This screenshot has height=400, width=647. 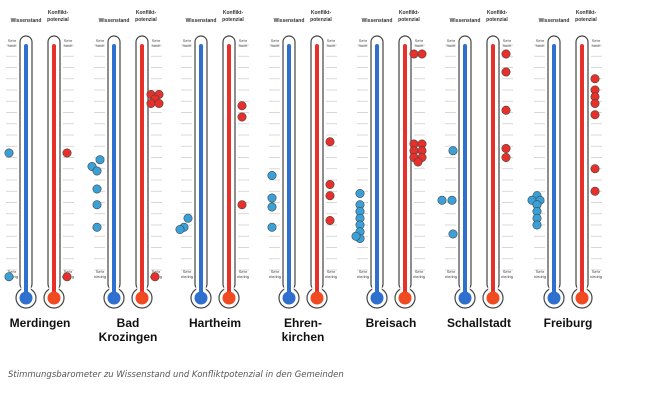 I want to click on gemeinde-name-line: Schallstadt, so click(x=479, y=323).